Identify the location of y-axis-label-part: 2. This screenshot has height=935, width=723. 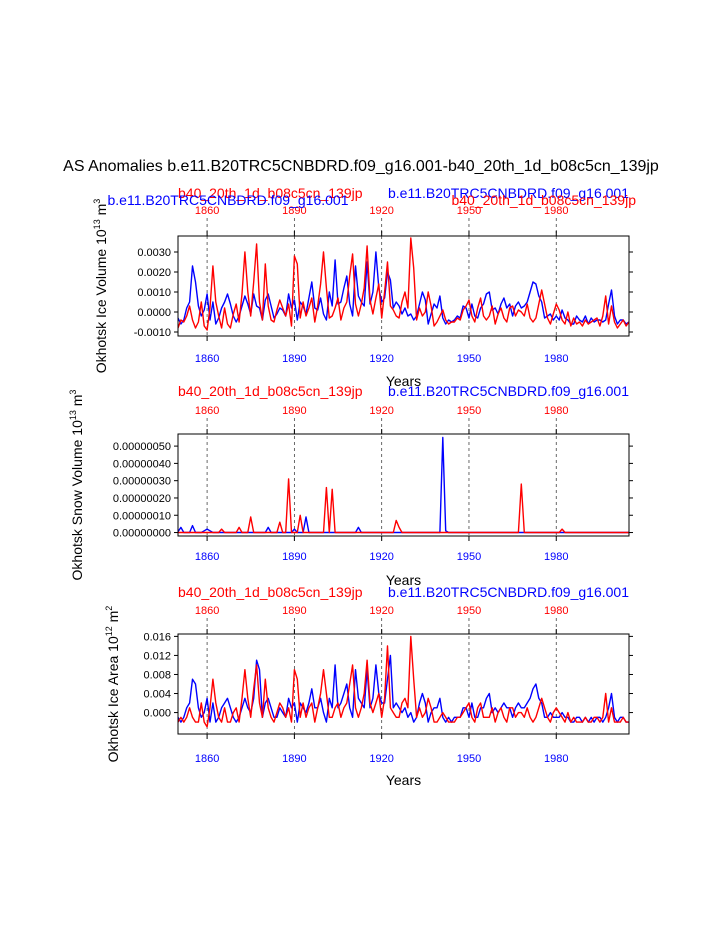
(109, 608).